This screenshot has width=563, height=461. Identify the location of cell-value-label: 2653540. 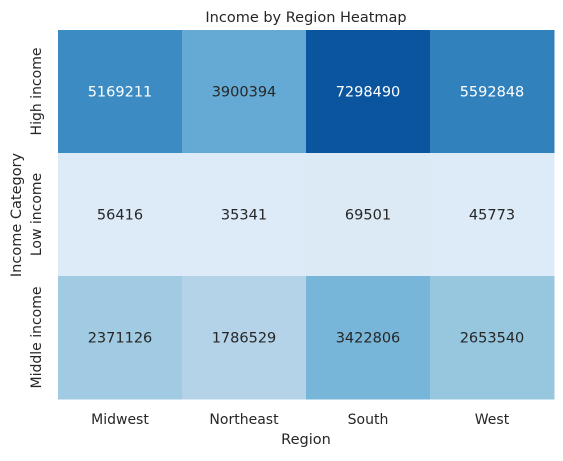
(492, 339).